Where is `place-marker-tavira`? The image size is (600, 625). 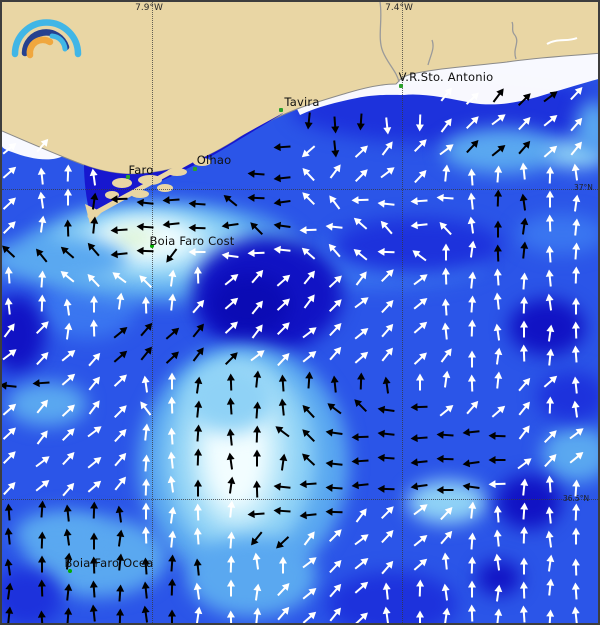
place-marker-tavira is located at coordinates (281, 110).